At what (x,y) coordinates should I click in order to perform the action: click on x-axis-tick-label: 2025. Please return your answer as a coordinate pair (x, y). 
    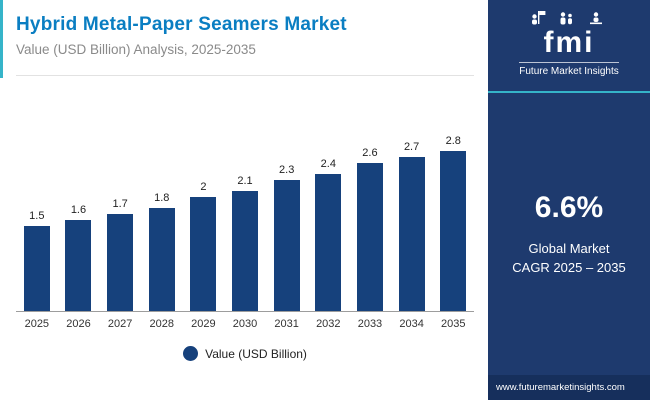
    Looking at the image, I should click on (37, 324).